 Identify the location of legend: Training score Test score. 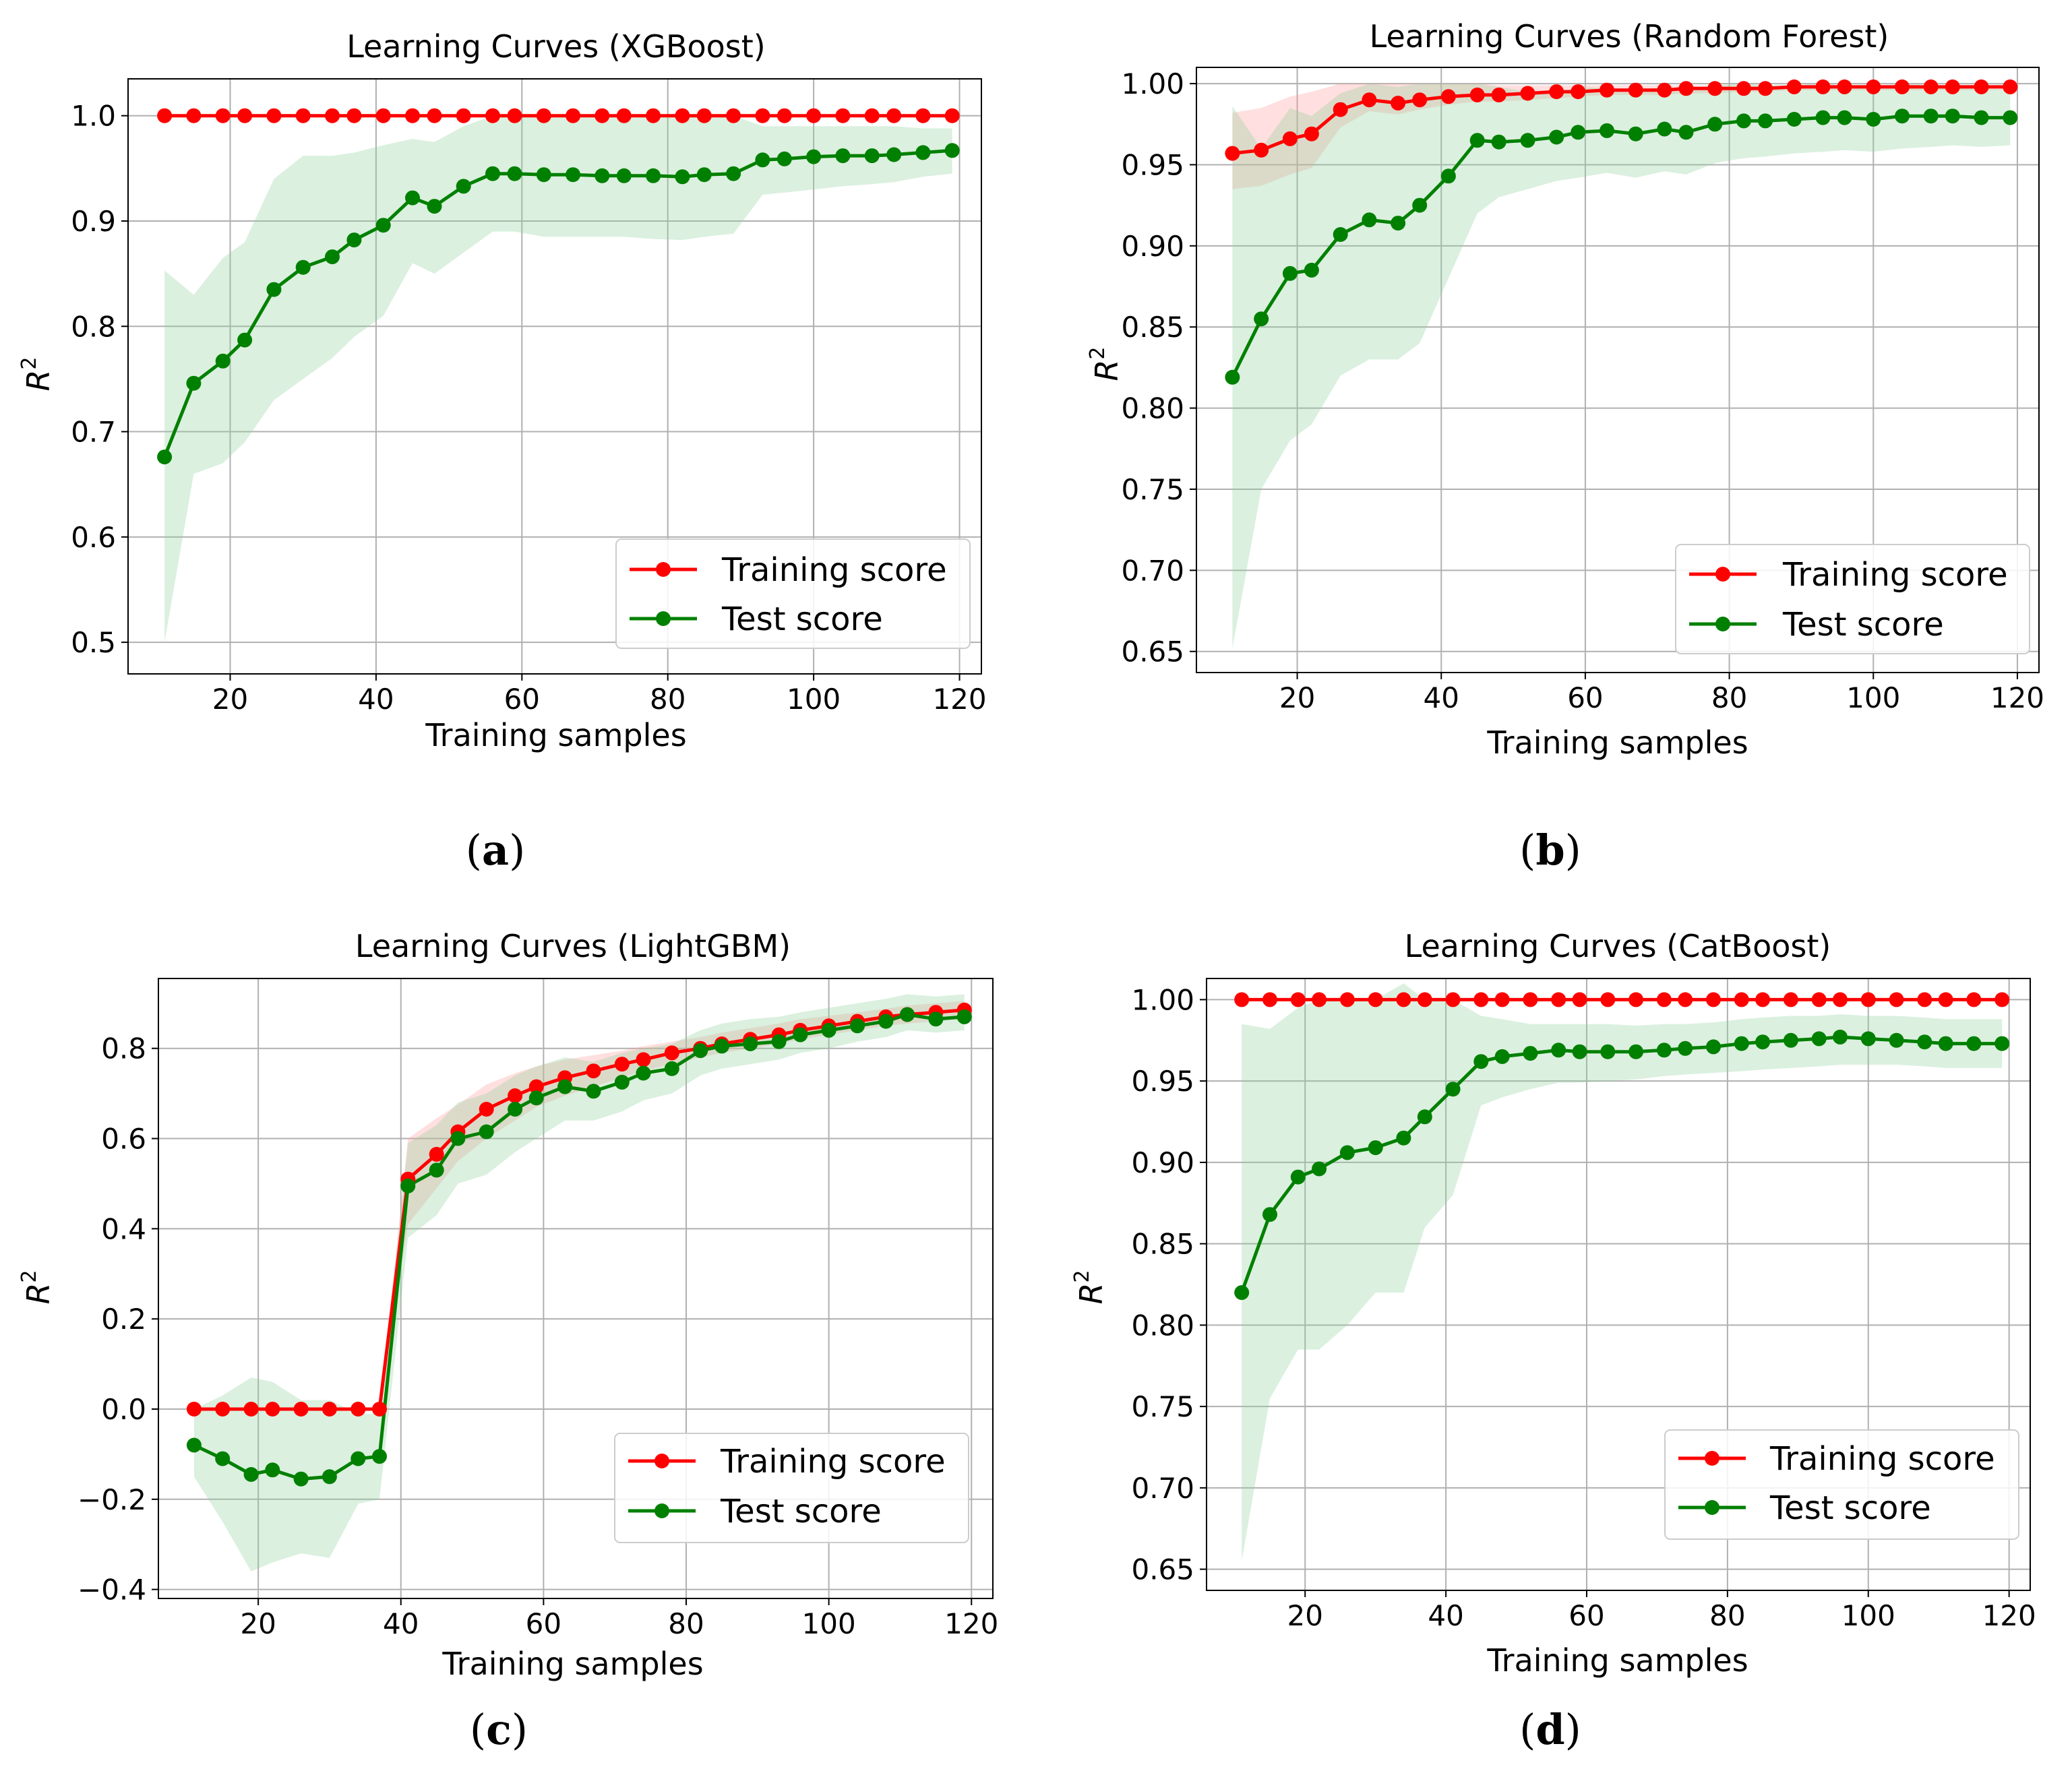
(1853, 599).